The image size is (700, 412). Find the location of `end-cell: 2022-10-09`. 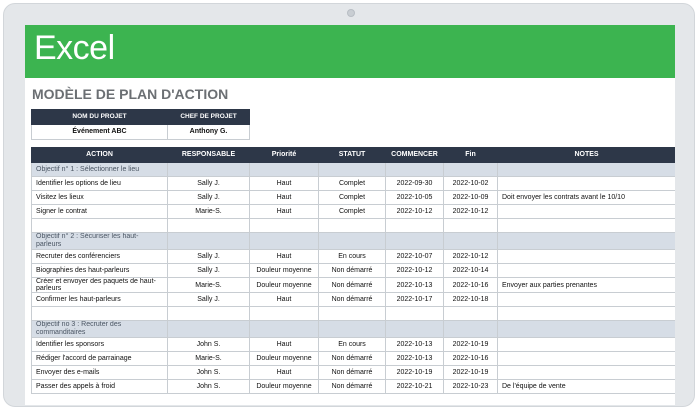

end-cell: 2022-10-09 is located at coordinates (470, 197).